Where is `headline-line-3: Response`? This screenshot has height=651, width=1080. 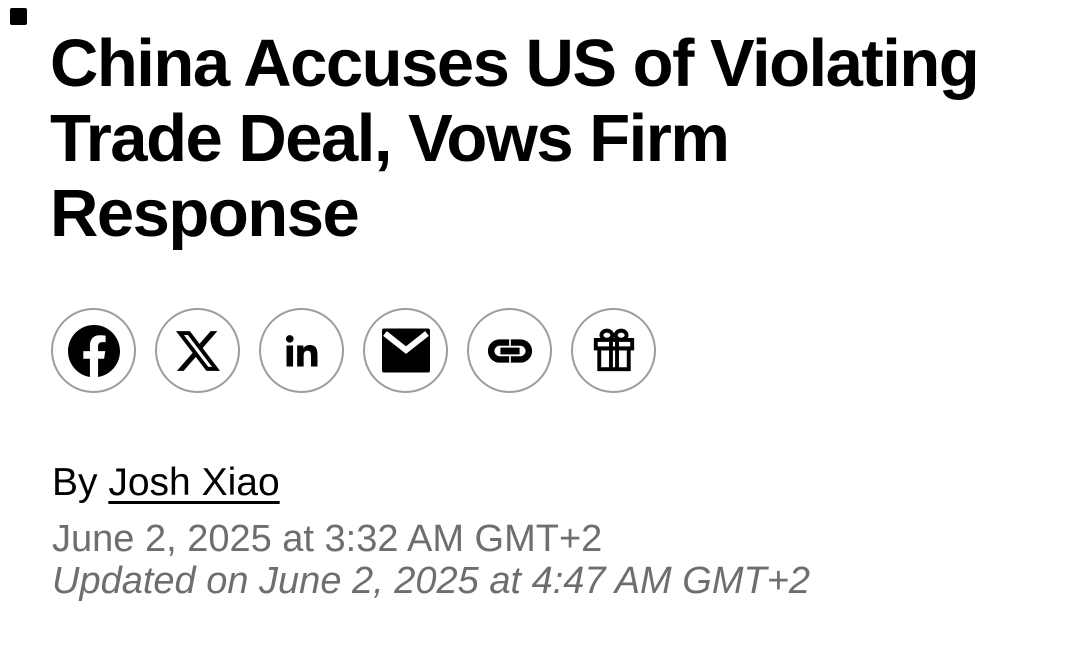 headline-line-3: Response is located at coordinates (205, 213).